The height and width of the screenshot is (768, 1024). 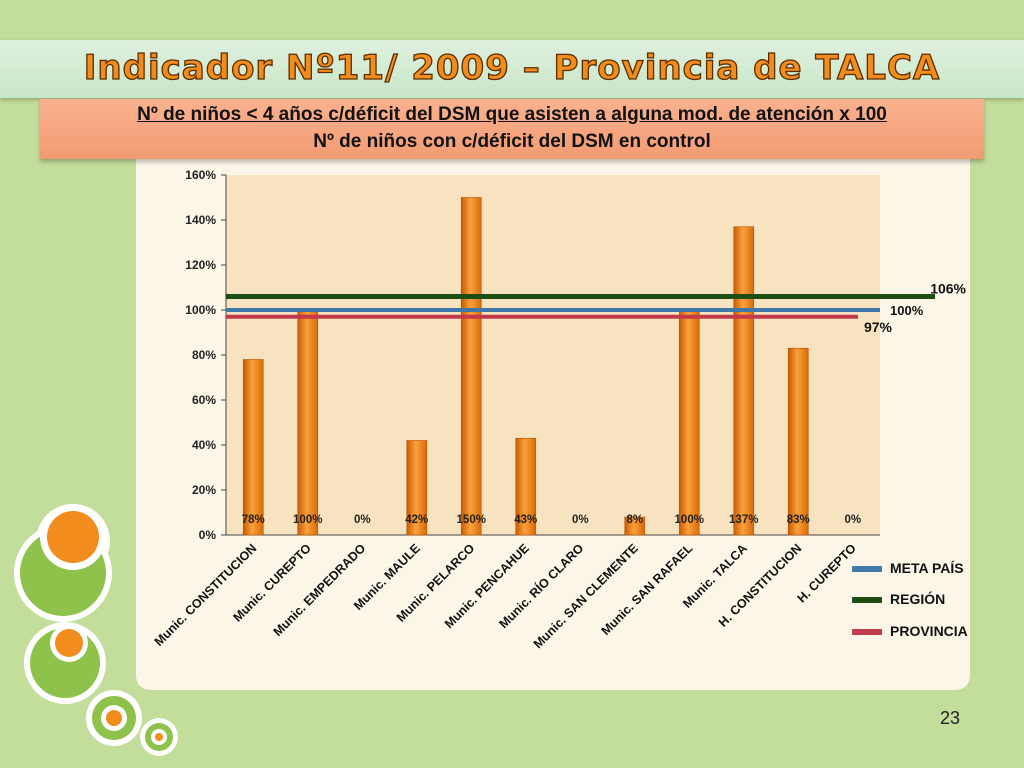 What do you see at coordinates (471, 520) in the screenshot?
I see `bar-data-label: 150%` at bounding box center [471, 520].